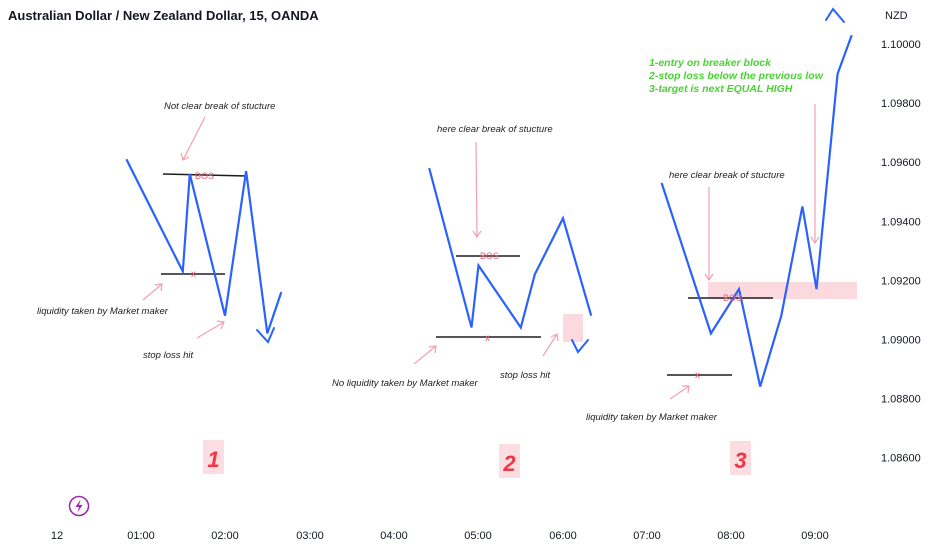 The image size is (932, 550). I want to click on s1-top-pointer, so click(194, 138).